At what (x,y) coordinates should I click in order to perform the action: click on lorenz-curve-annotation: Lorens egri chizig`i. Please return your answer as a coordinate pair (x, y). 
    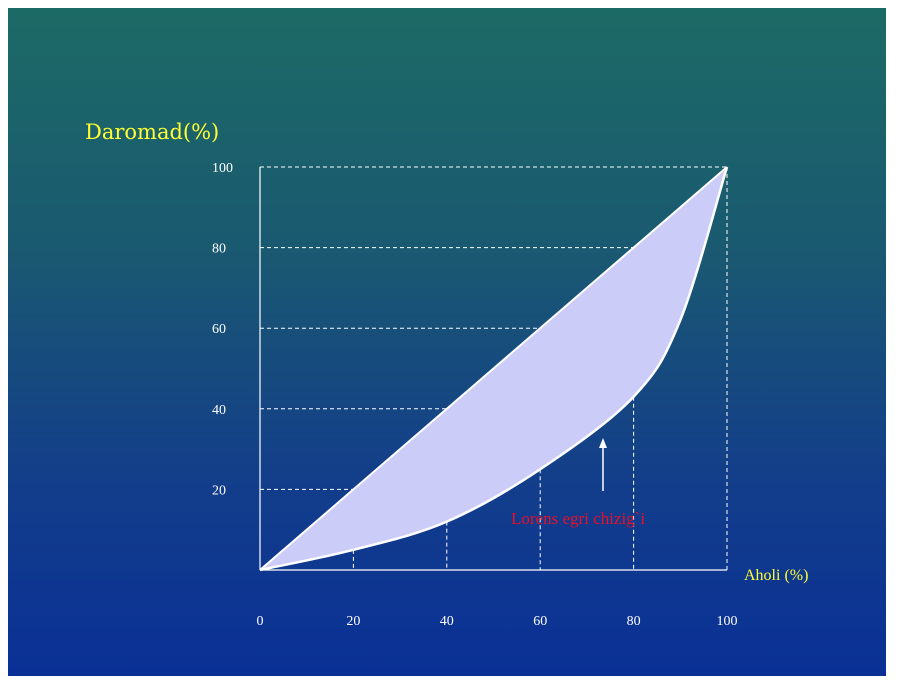
    Looking at the image, I should click on (578, 518).